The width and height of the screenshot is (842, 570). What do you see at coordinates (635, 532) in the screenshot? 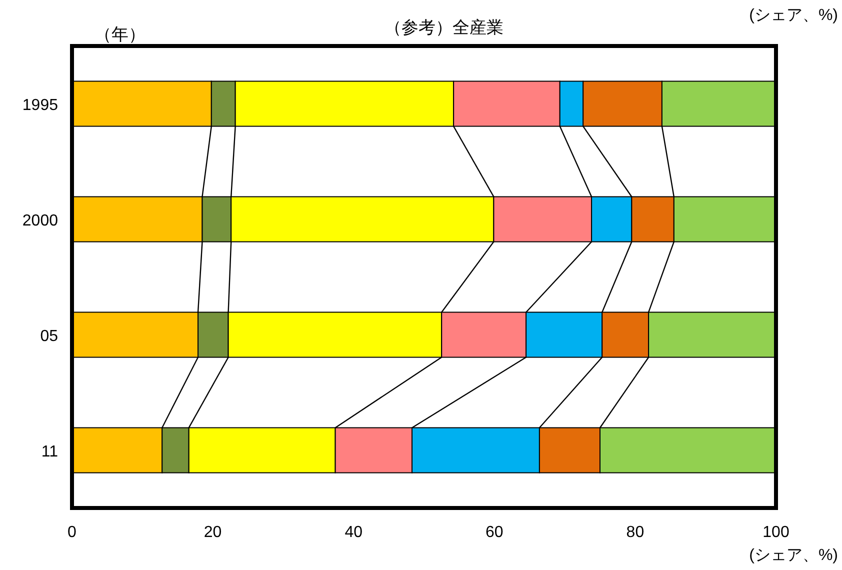
I see `x-tick-label: 80` at bounding box center [635, 532].